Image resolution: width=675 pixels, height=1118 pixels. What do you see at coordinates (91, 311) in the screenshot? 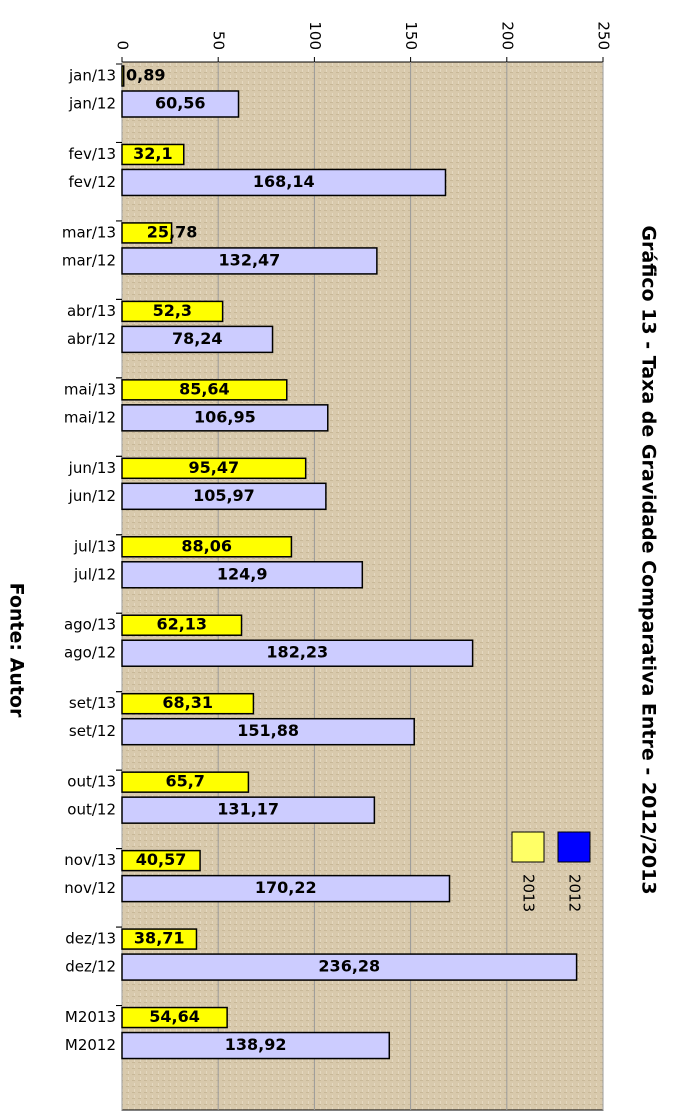
I see `y-tick-label: abr/13` at bounding box center [91, 311].